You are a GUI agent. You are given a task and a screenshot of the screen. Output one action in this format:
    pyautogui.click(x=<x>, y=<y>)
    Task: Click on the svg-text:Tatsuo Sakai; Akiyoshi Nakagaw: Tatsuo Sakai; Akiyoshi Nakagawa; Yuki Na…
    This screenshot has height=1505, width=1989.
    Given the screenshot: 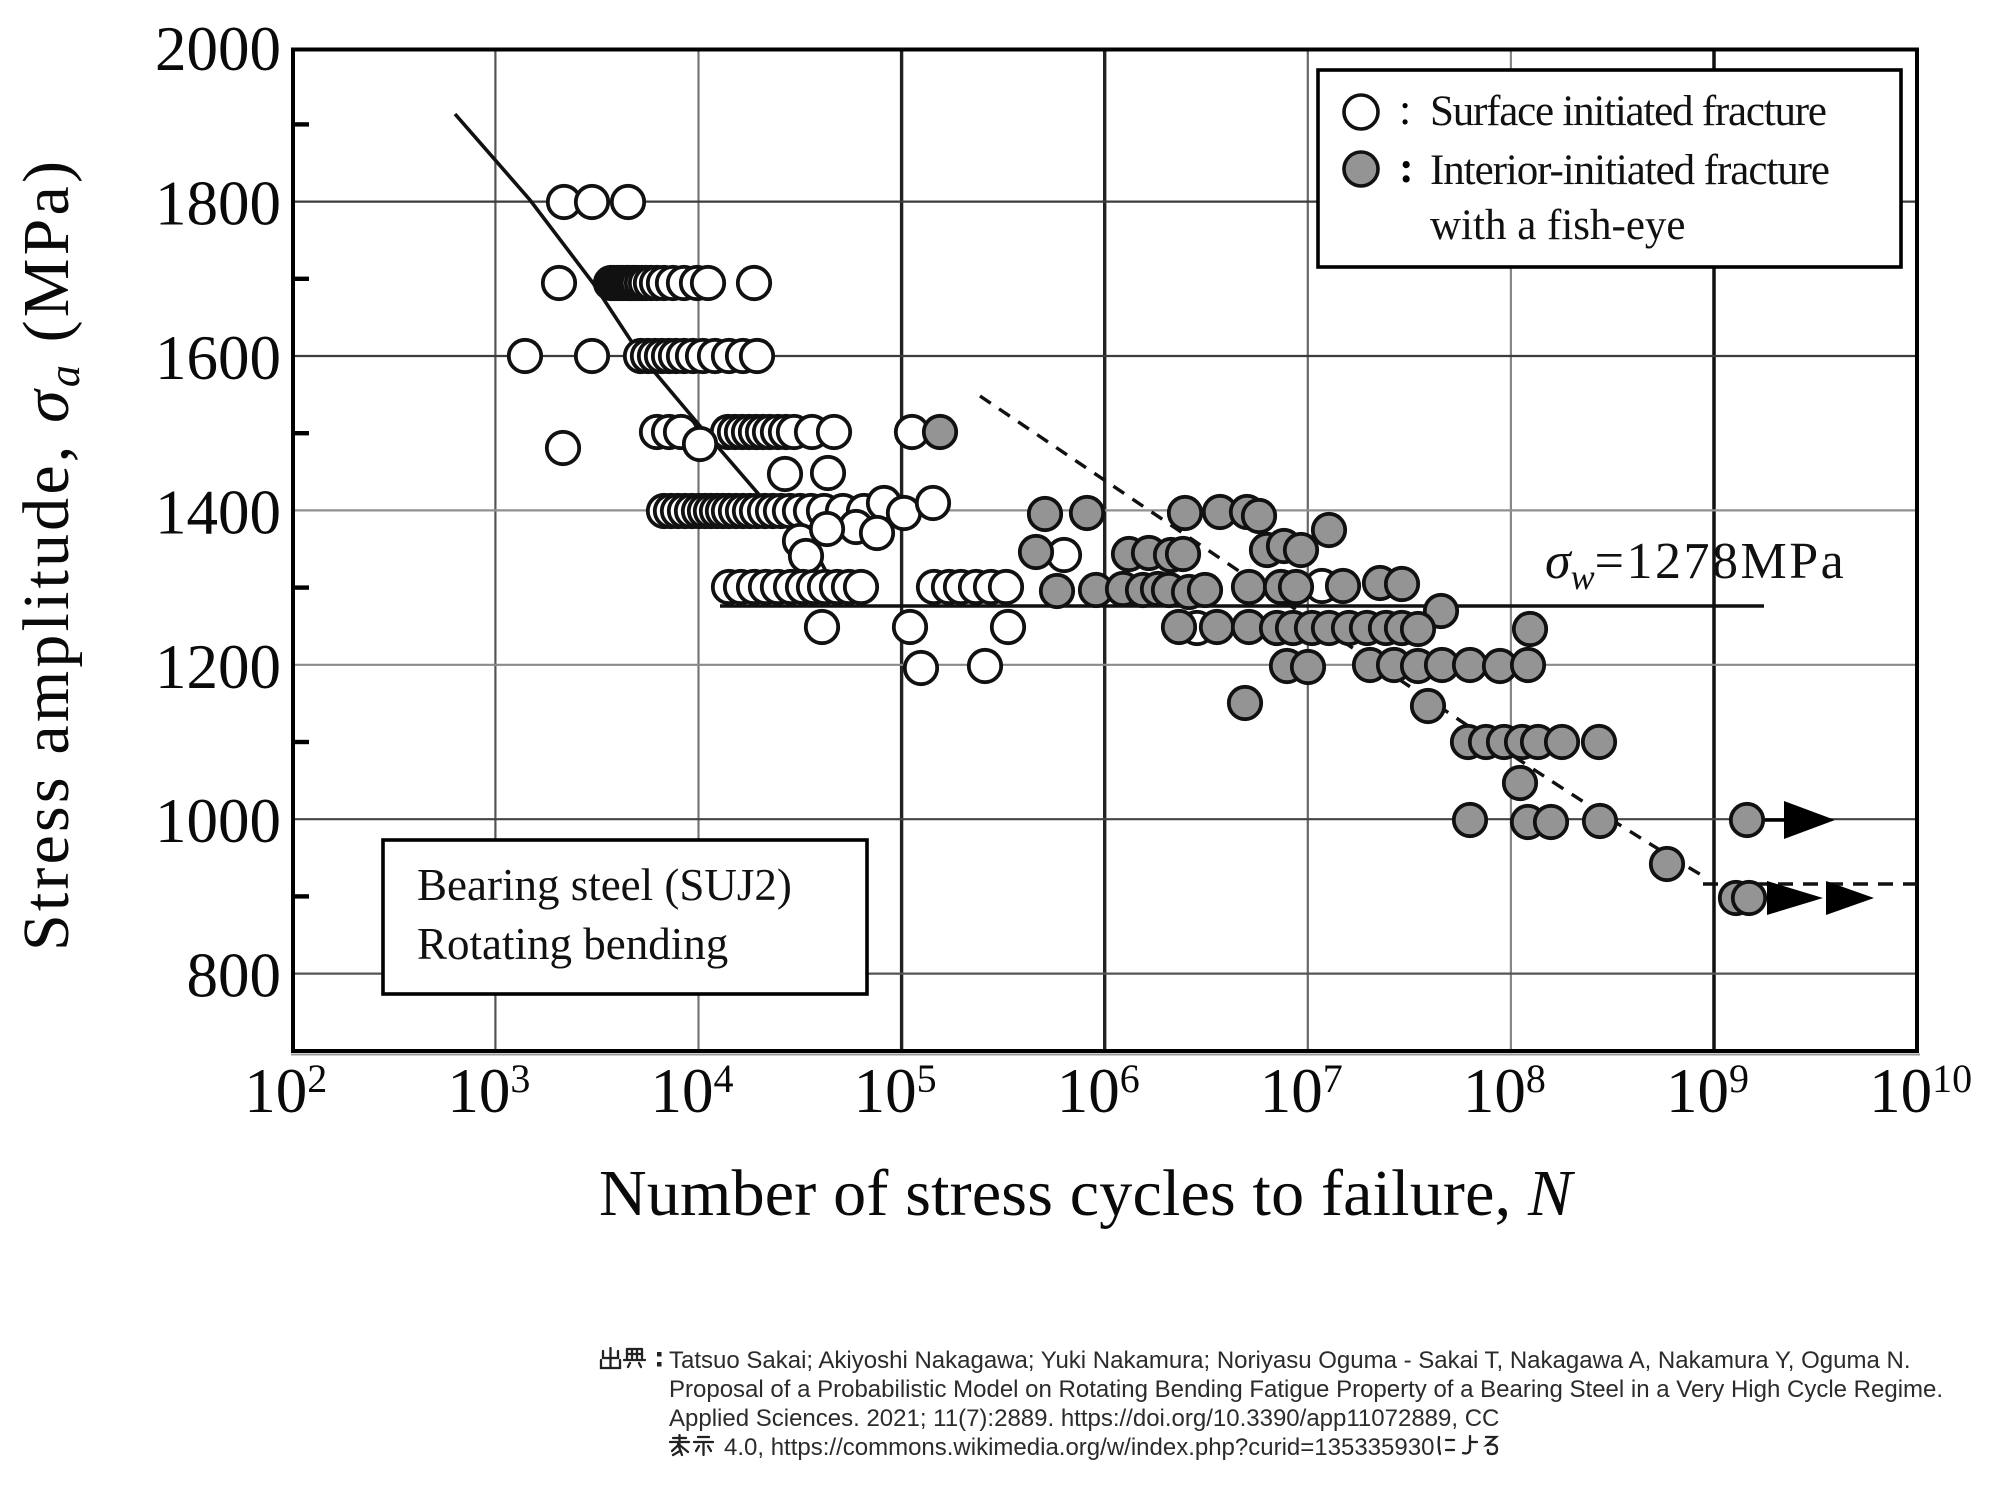 What is the action you would take?
    pyautogui.click(x=1290, y=1360)
    